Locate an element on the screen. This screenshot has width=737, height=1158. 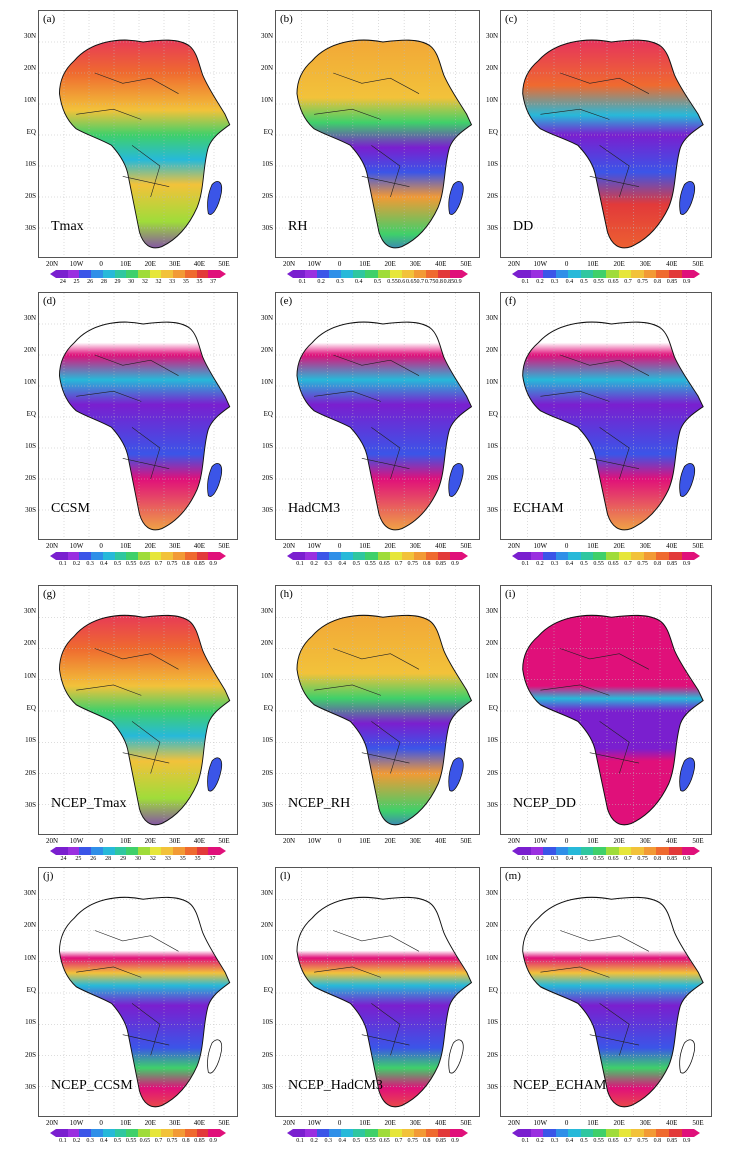
colorbar-tick: 29 is located at coordinates (117, 282).